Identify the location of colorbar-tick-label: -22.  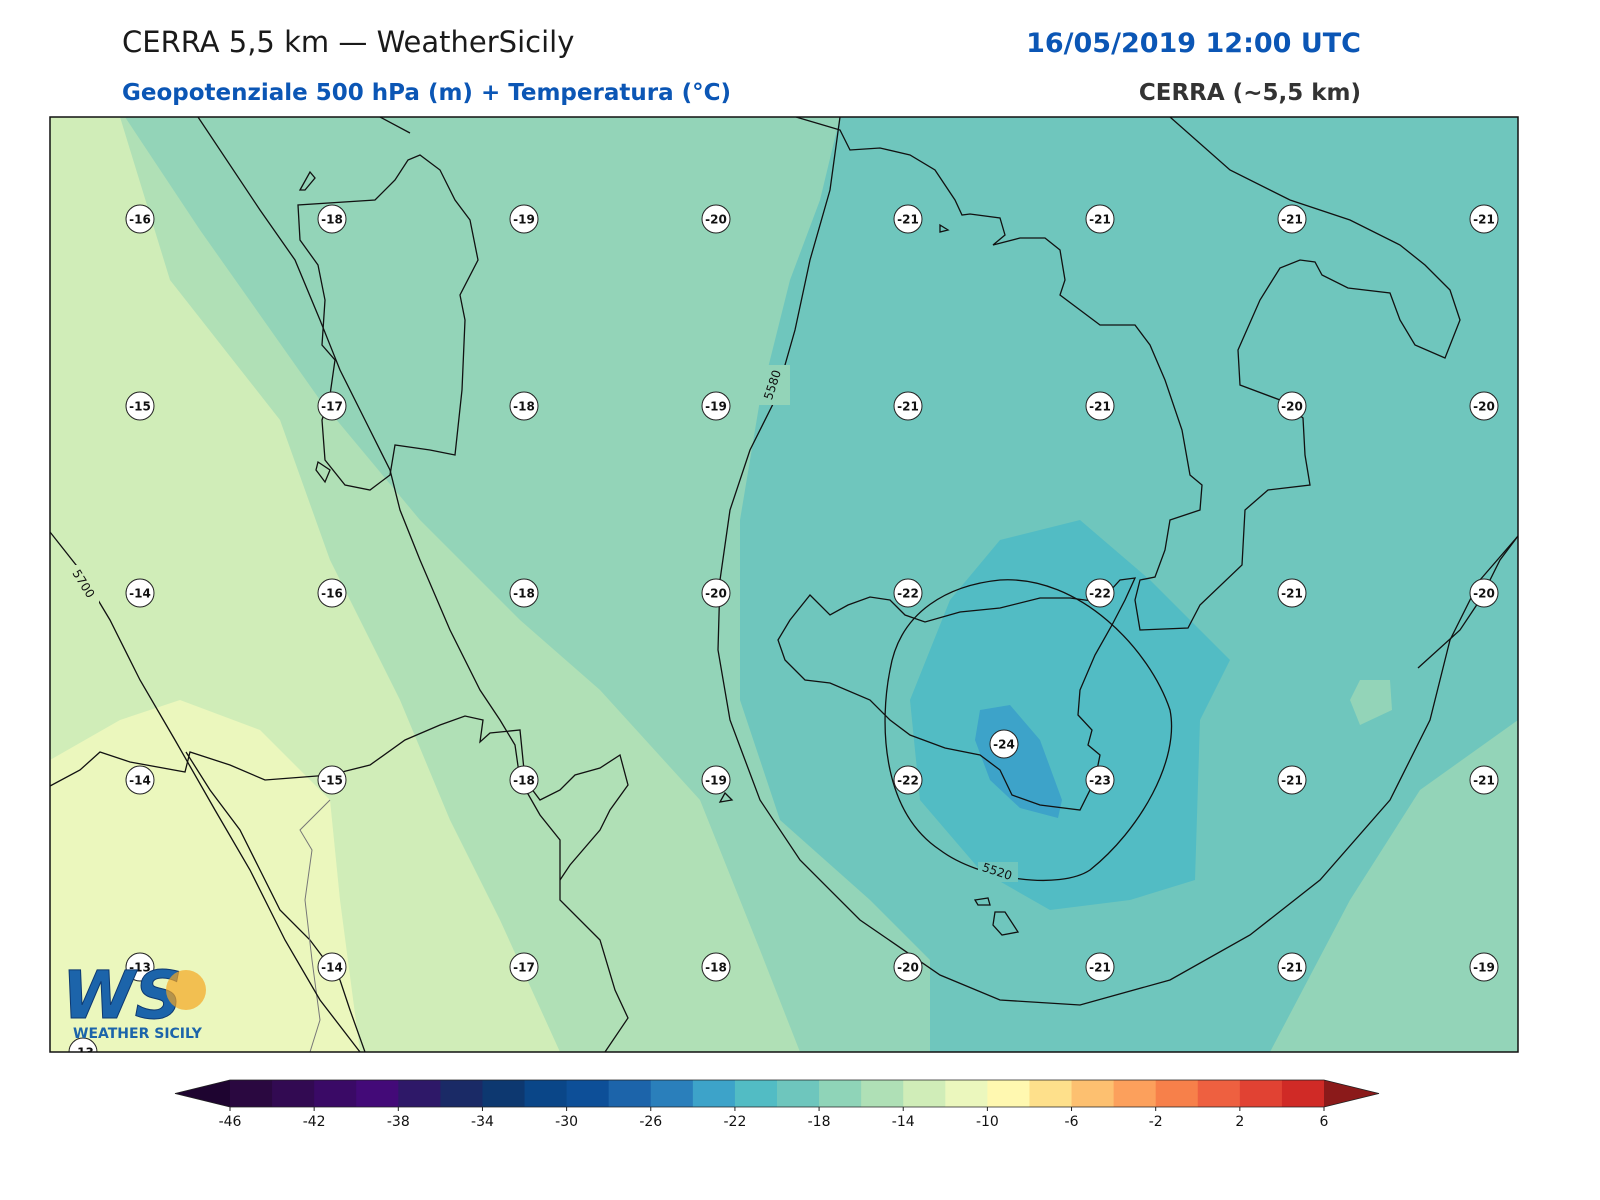
(734, 1122).